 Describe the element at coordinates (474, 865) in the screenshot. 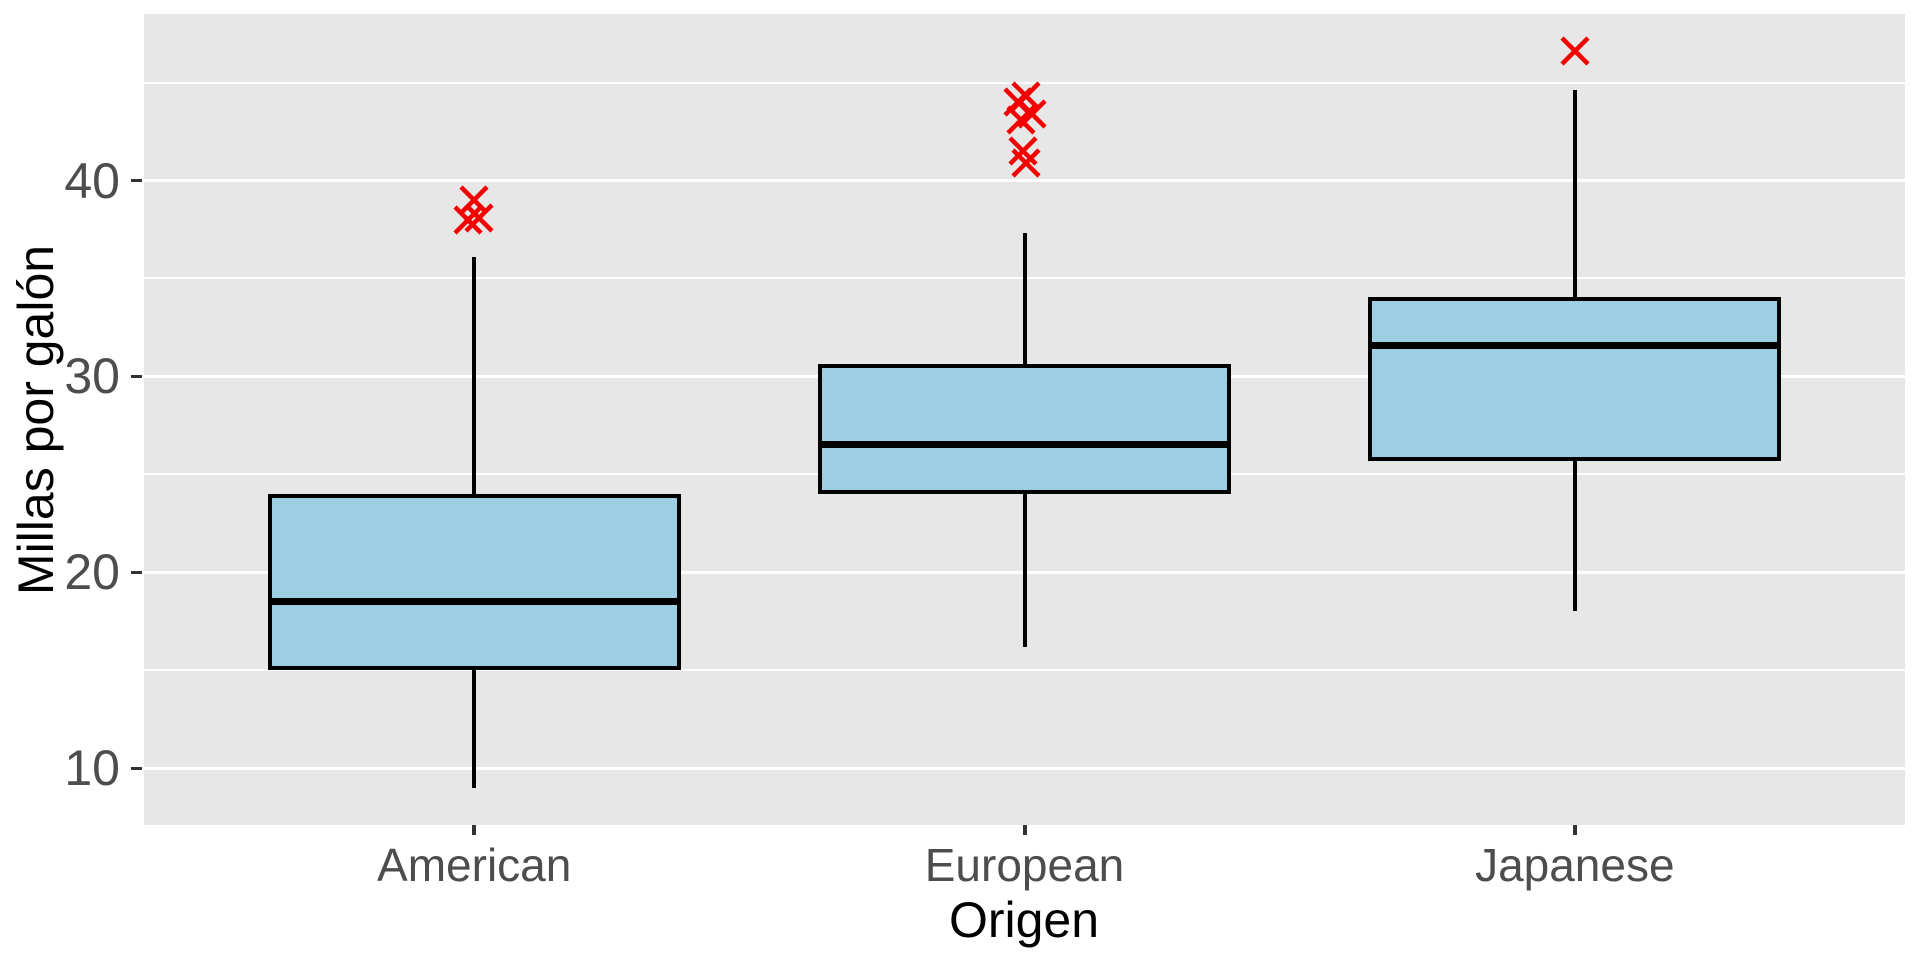

I see `x-tick-label-american: American` at that location.